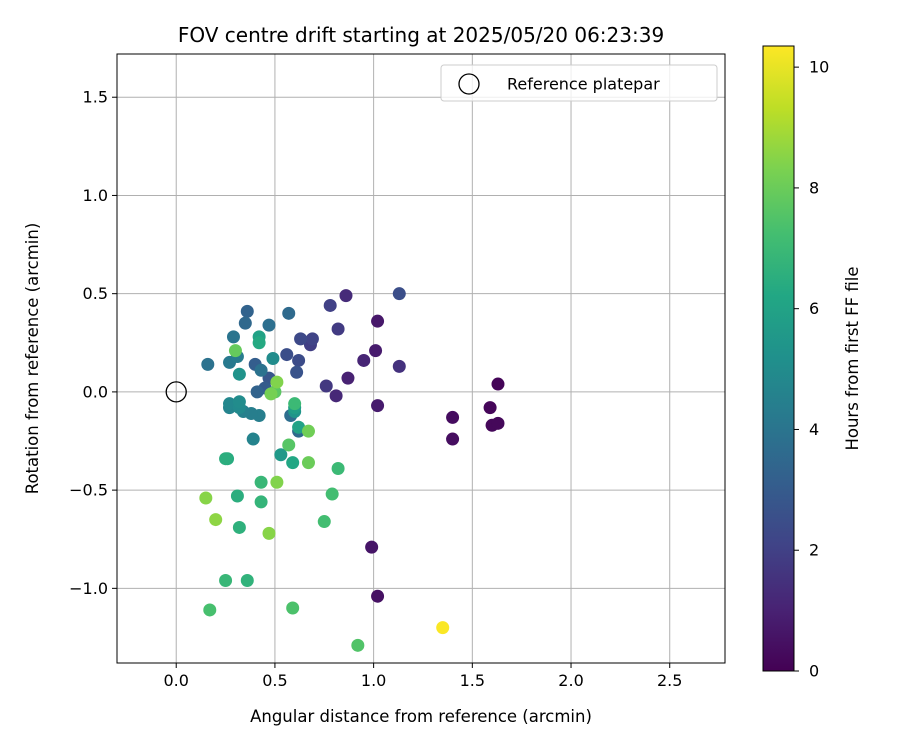 This screenshot has width=900, height=750. I want to click on y-ticks: −1.0 −0.5 0.0 0.5 1.0 1.5, so click(93, 343).